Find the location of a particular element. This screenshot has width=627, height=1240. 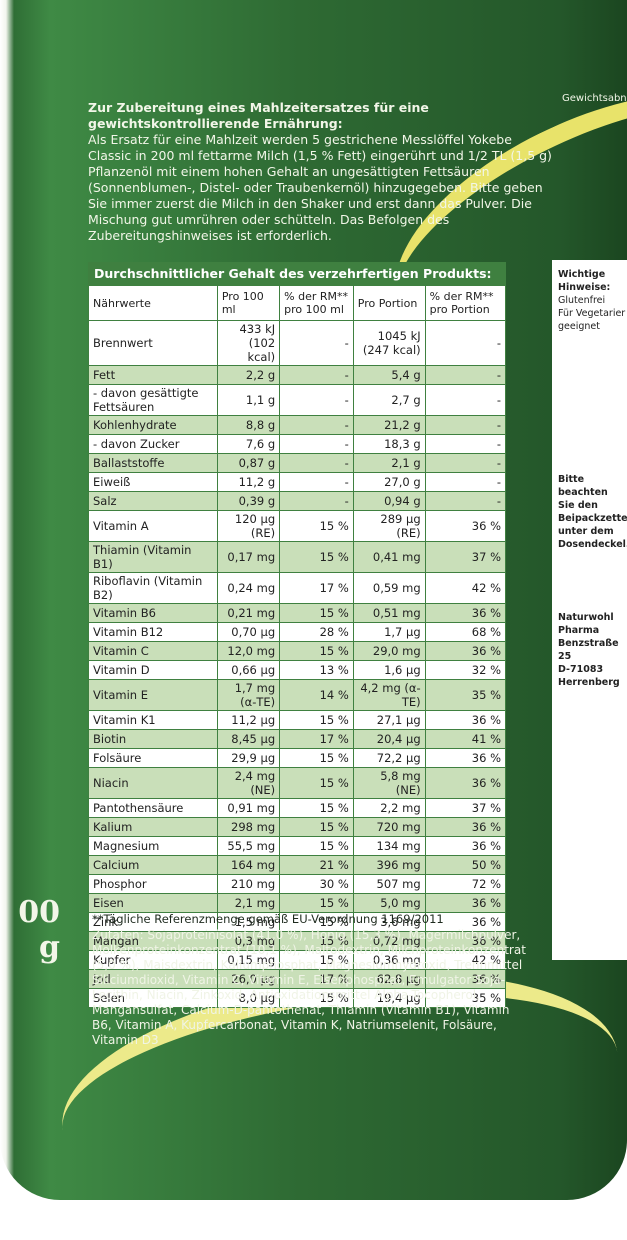

table-row: Pantothensäure 0,91 mg 15 % 2,2 mg 37 % is located at coordinates (297, 808).